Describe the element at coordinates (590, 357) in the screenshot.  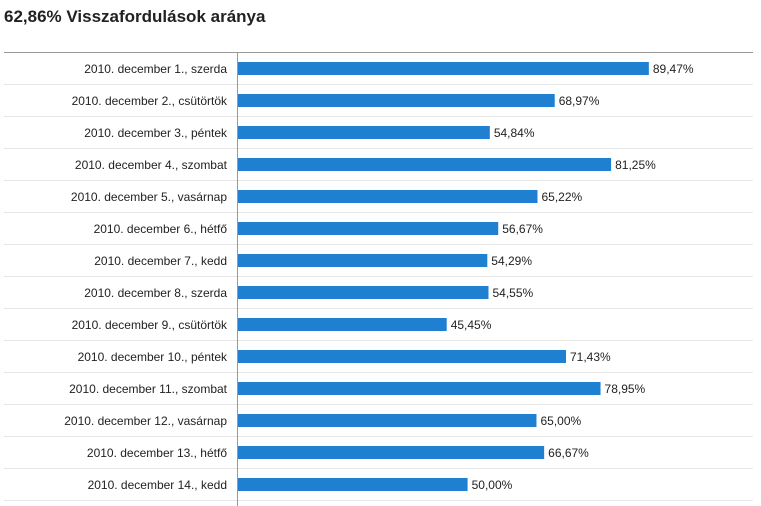
I see `value-label: 71,43%` at that location.